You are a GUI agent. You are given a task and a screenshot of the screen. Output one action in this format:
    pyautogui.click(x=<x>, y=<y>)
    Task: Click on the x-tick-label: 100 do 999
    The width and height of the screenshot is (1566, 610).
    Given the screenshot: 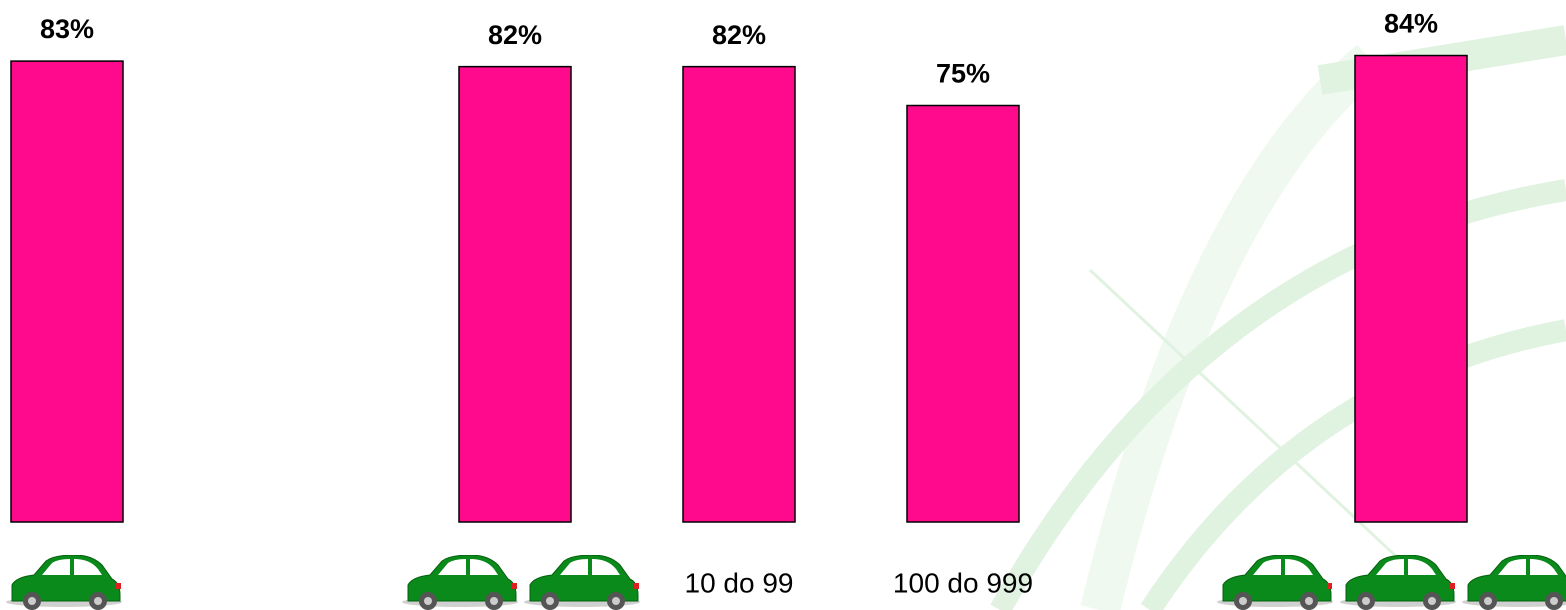 What is the action you would take?
    pyautogui.click(x=963, y=582)
    